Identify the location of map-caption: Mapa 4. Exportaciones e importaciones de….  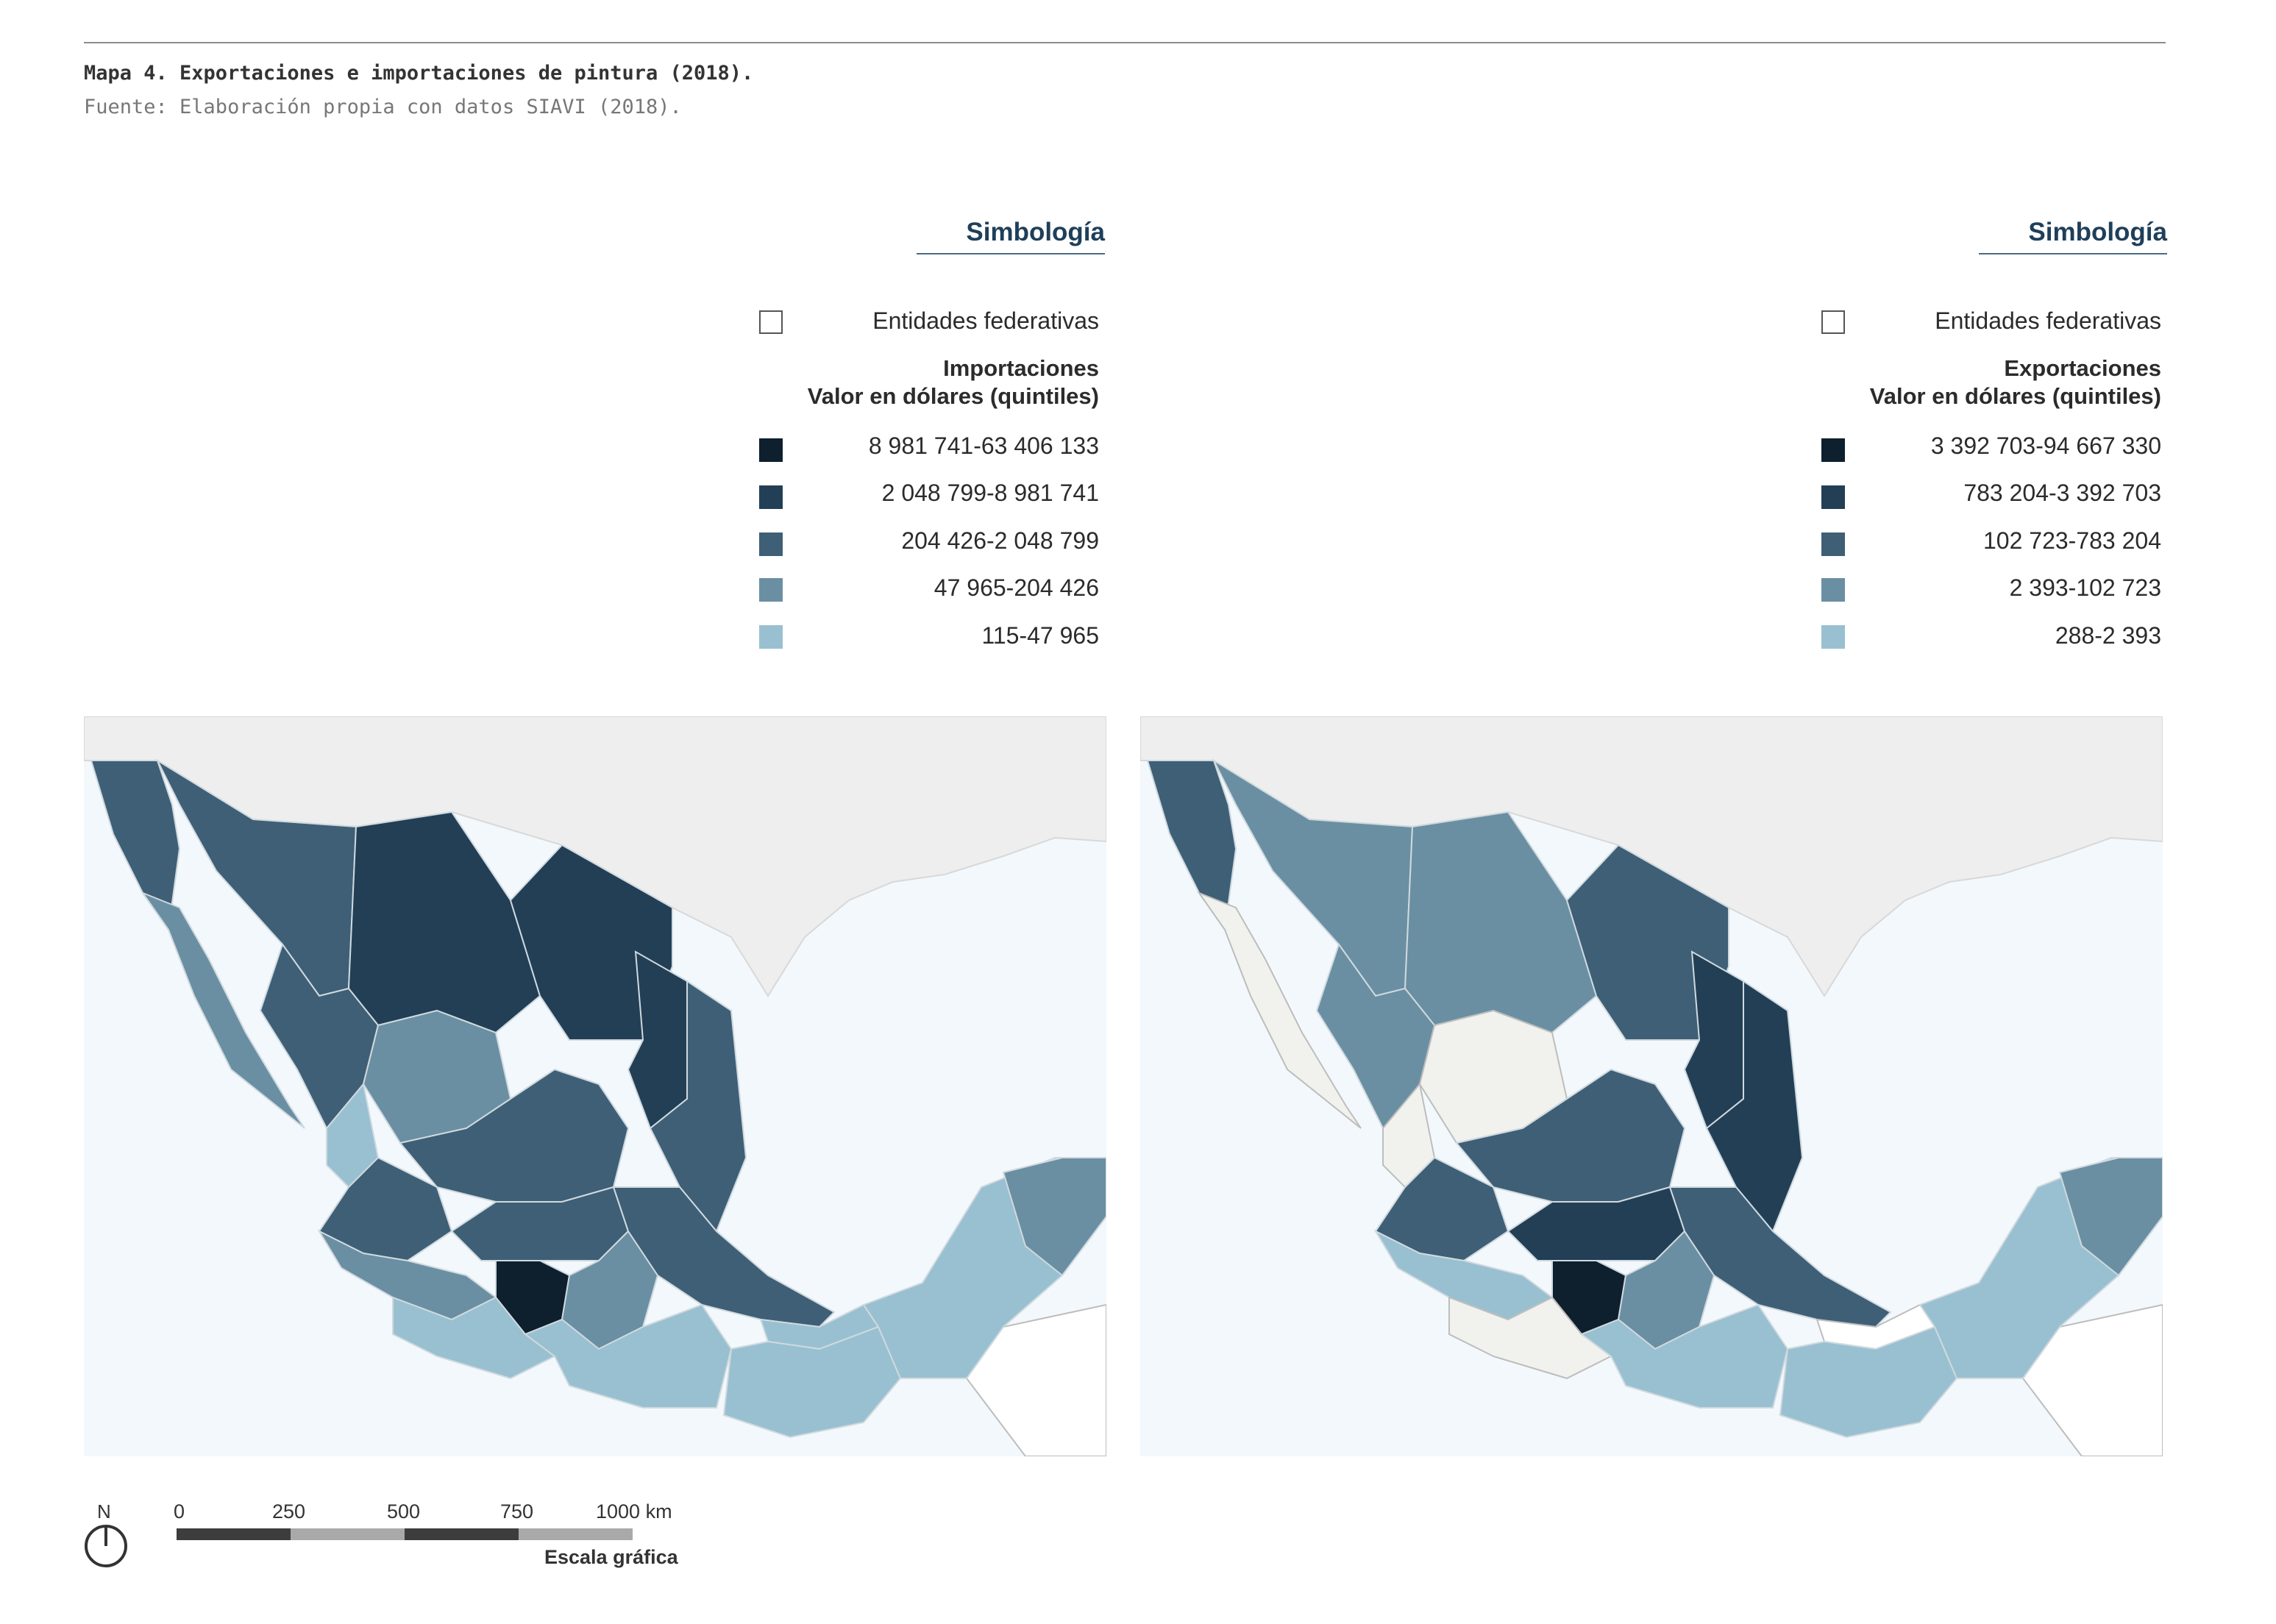
(419, 73).